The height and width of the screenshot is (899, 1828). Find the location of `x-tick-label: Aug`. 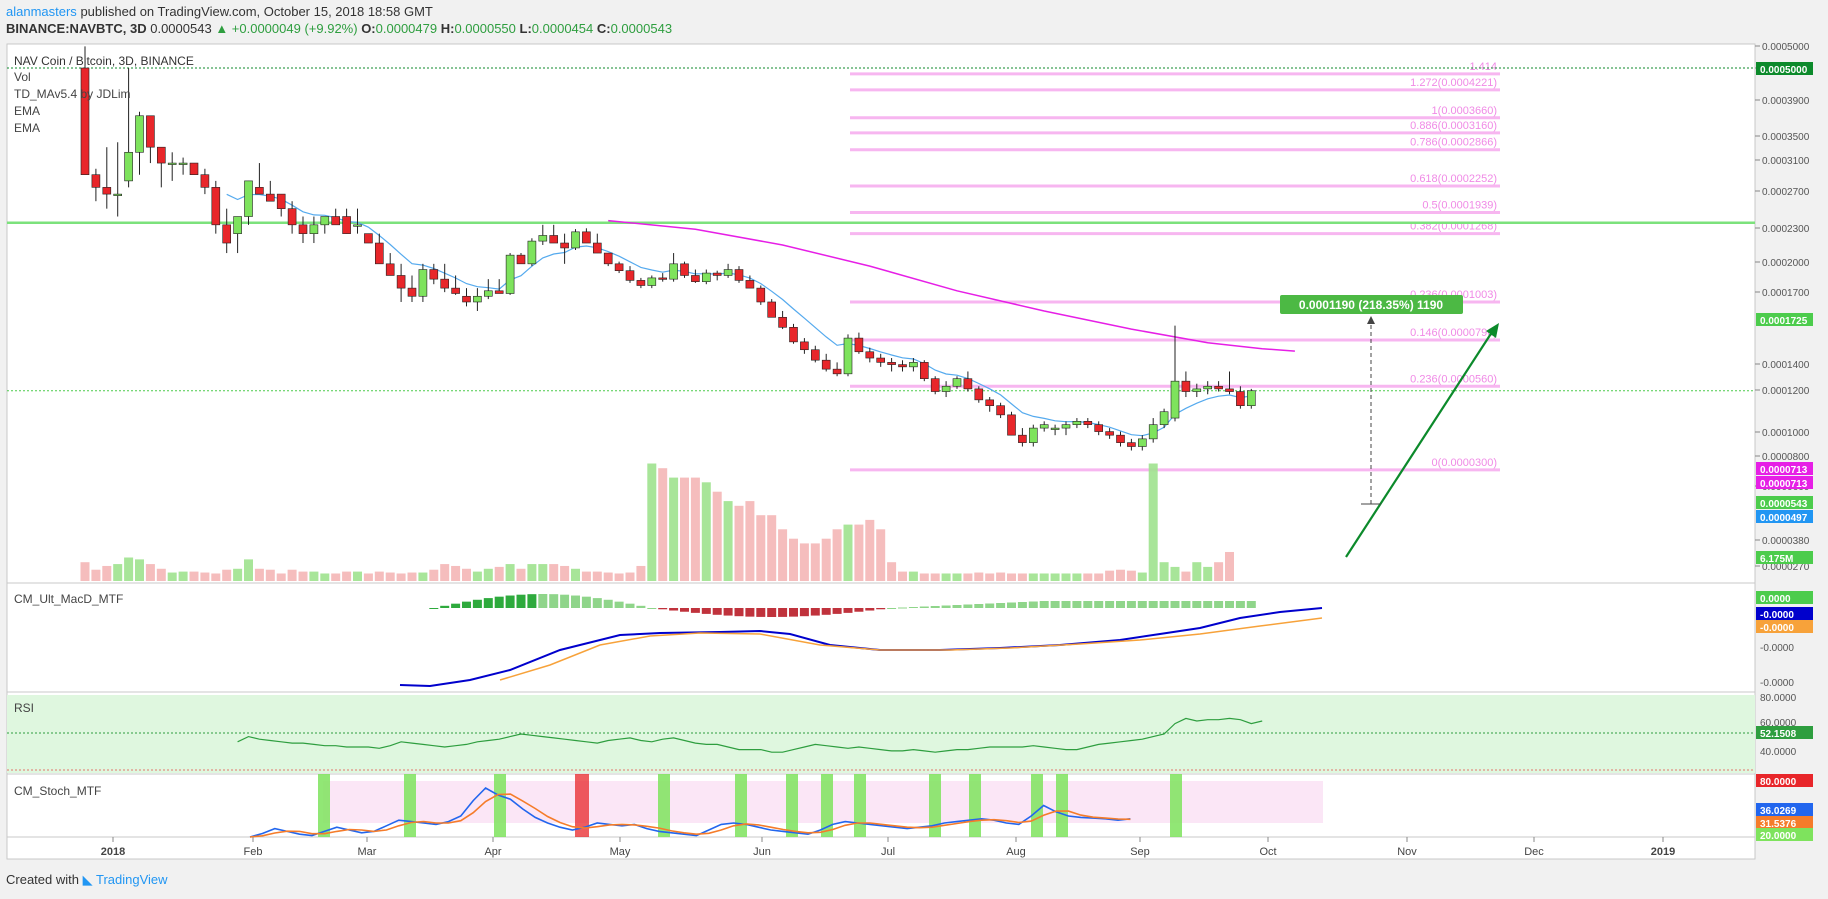

x-tick-label: Aug is located at coordinates (1016, 852).